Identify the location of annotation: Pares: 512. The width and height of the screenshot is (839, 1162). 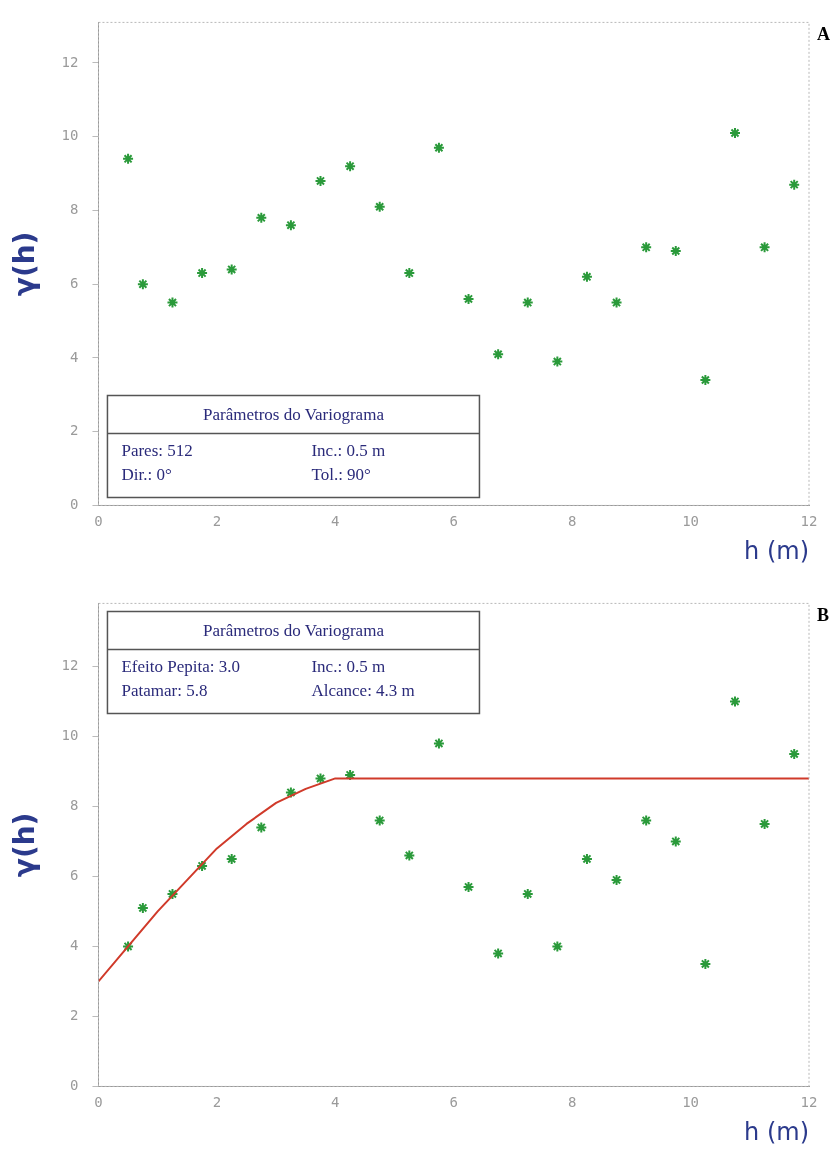
(157, 450).